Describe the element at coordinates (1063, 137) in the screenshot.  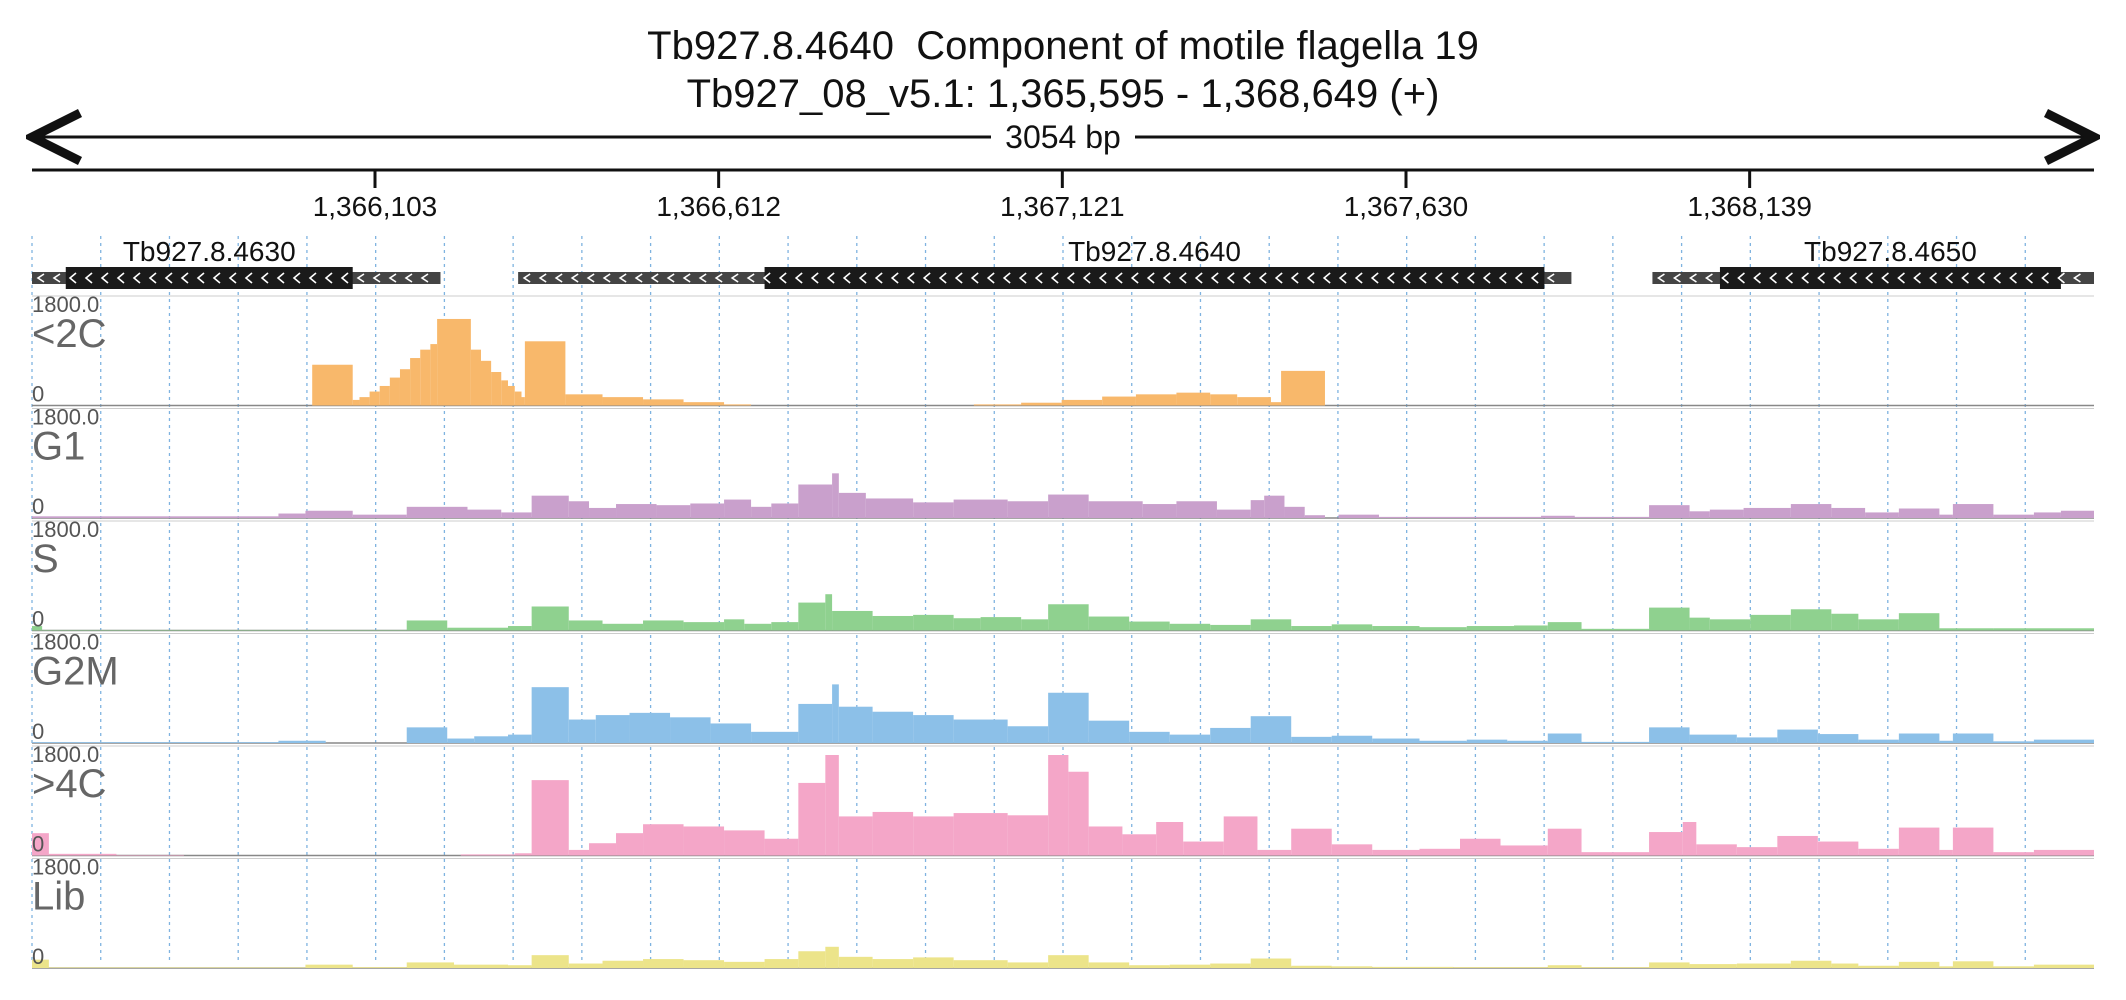
I see `span-indicator: 3054 bp` at that location.